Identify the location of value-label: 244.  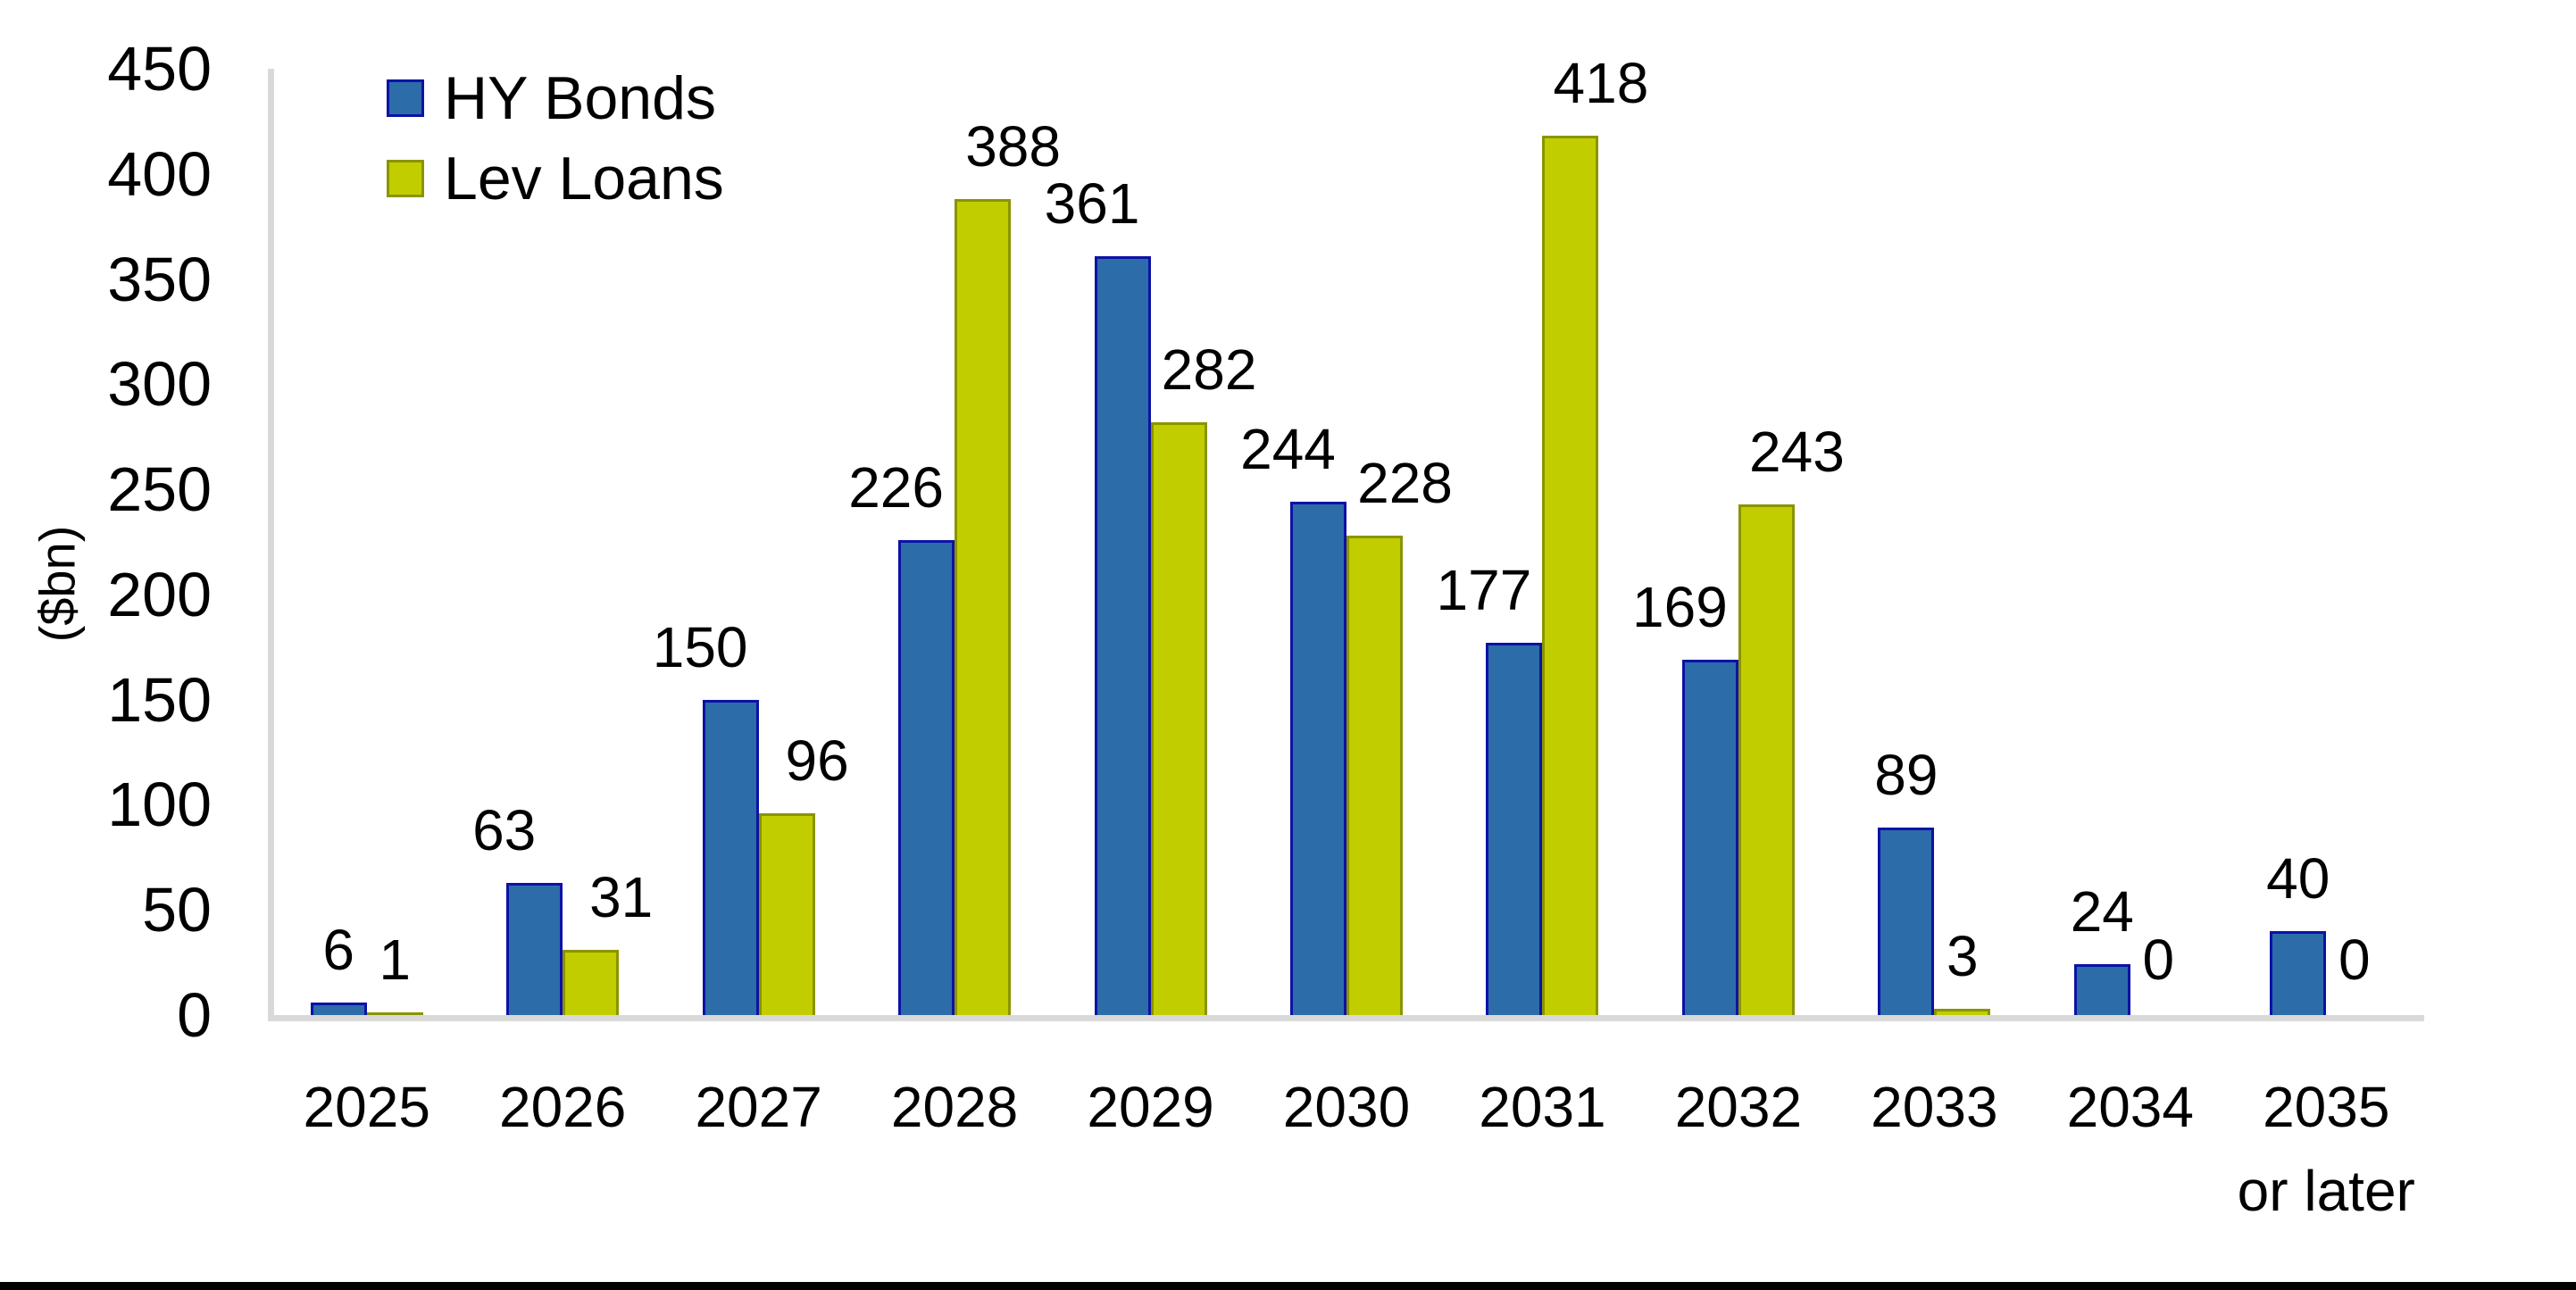
(1288, 449).